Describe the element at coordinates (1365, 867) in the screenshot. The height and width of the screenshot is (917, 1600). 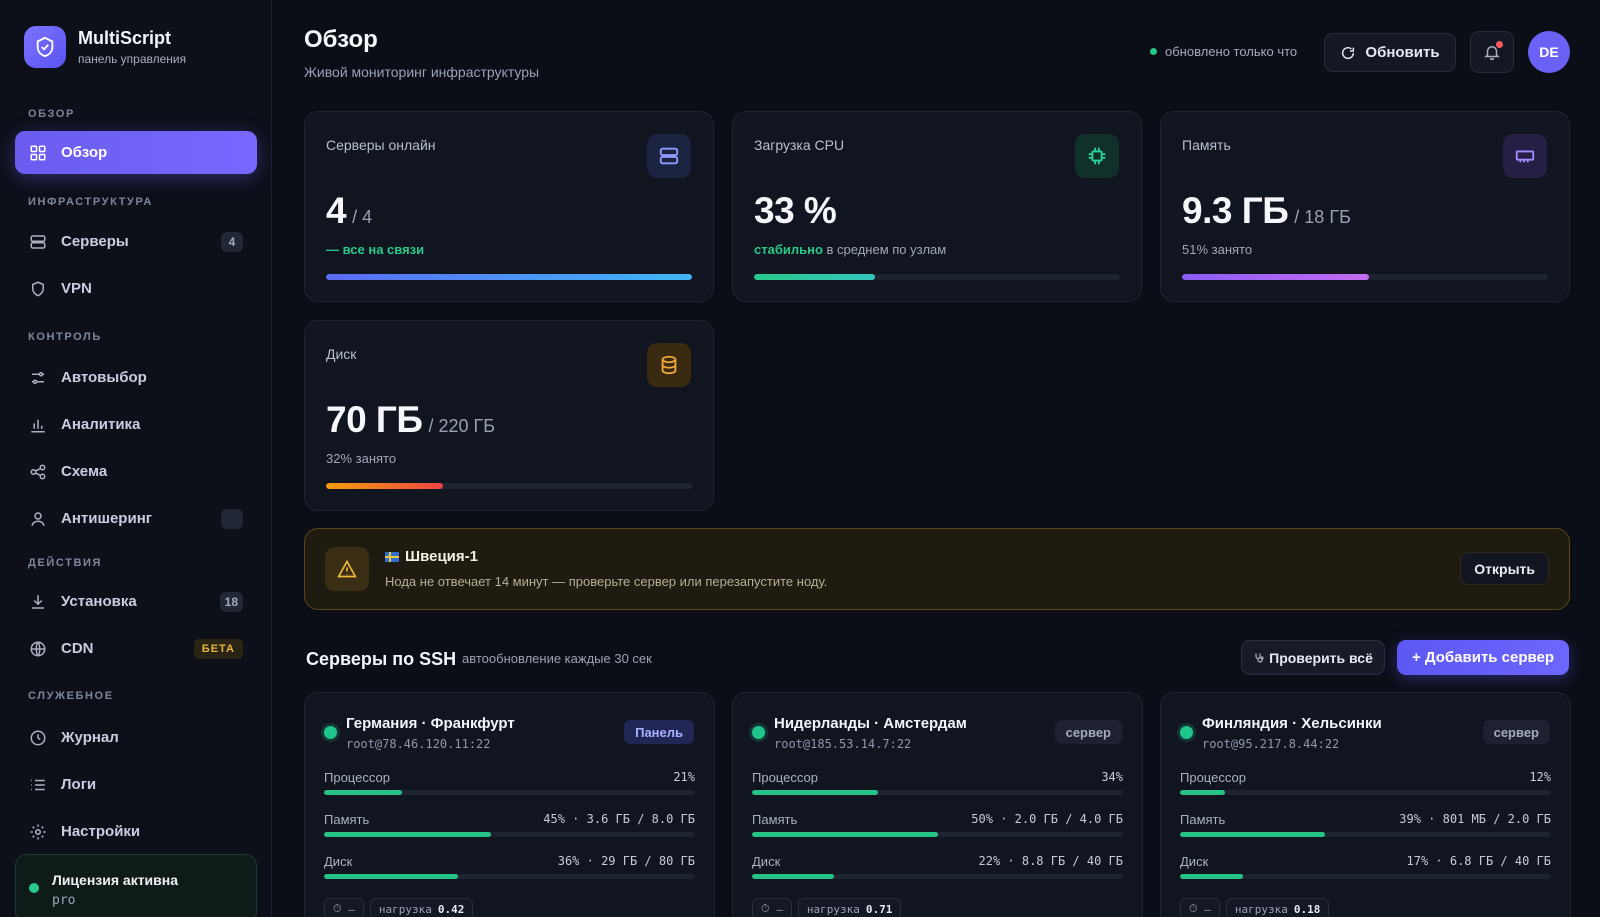
I see `metric-disk: Диск 17% · 6.8 ГБ / 40 ГБ` at that location.